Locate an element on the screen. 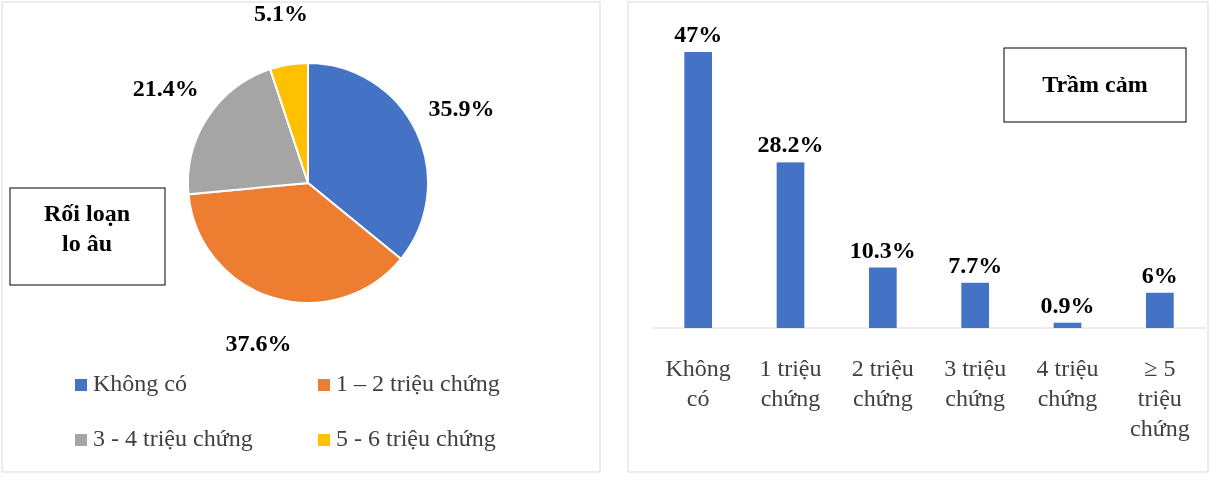 This screenshot has width=1210, height=477. x-tick-label: ≥ 5 triệu chứng is located at coordinates (1160, 398).